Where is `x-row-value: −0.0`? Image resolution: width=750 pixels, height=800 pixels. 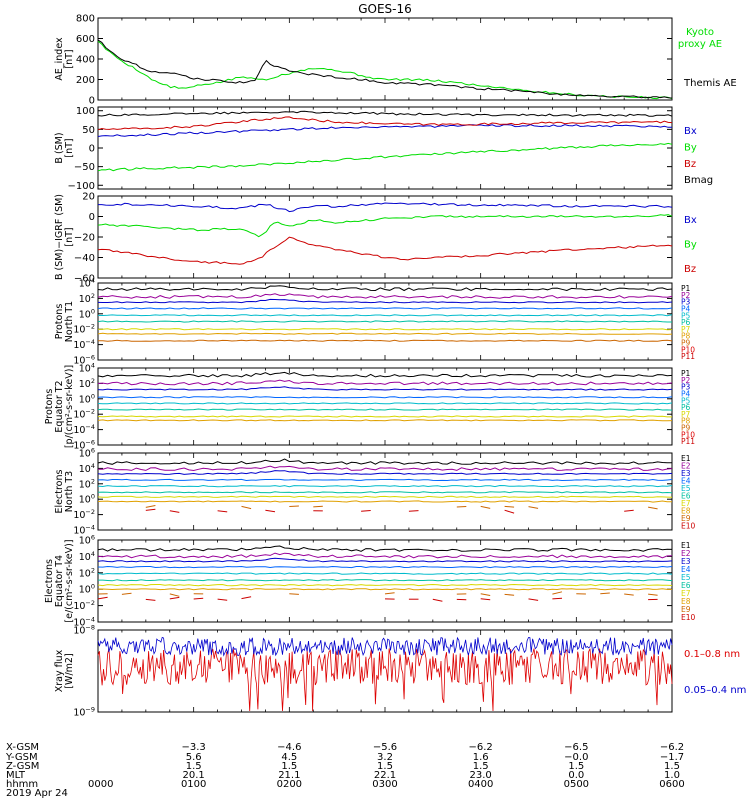
x-row-value: −0.0 is located at coordinates (576, 757).